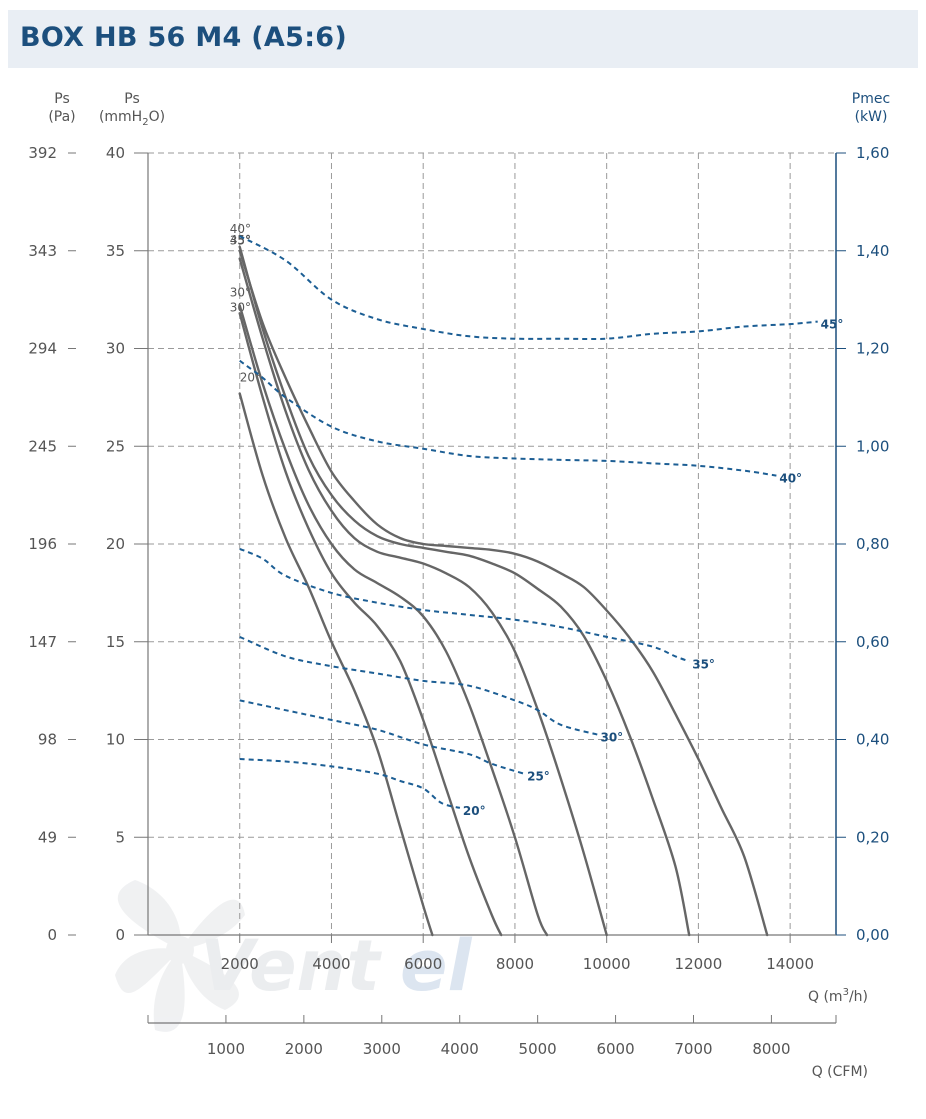 The image size is (926, 1119). What do you see at coordinates (132, 118) in the screenshot?
I see `ps-mm-axis-unit: (mmH2O)` at bounding box center [132, 118].